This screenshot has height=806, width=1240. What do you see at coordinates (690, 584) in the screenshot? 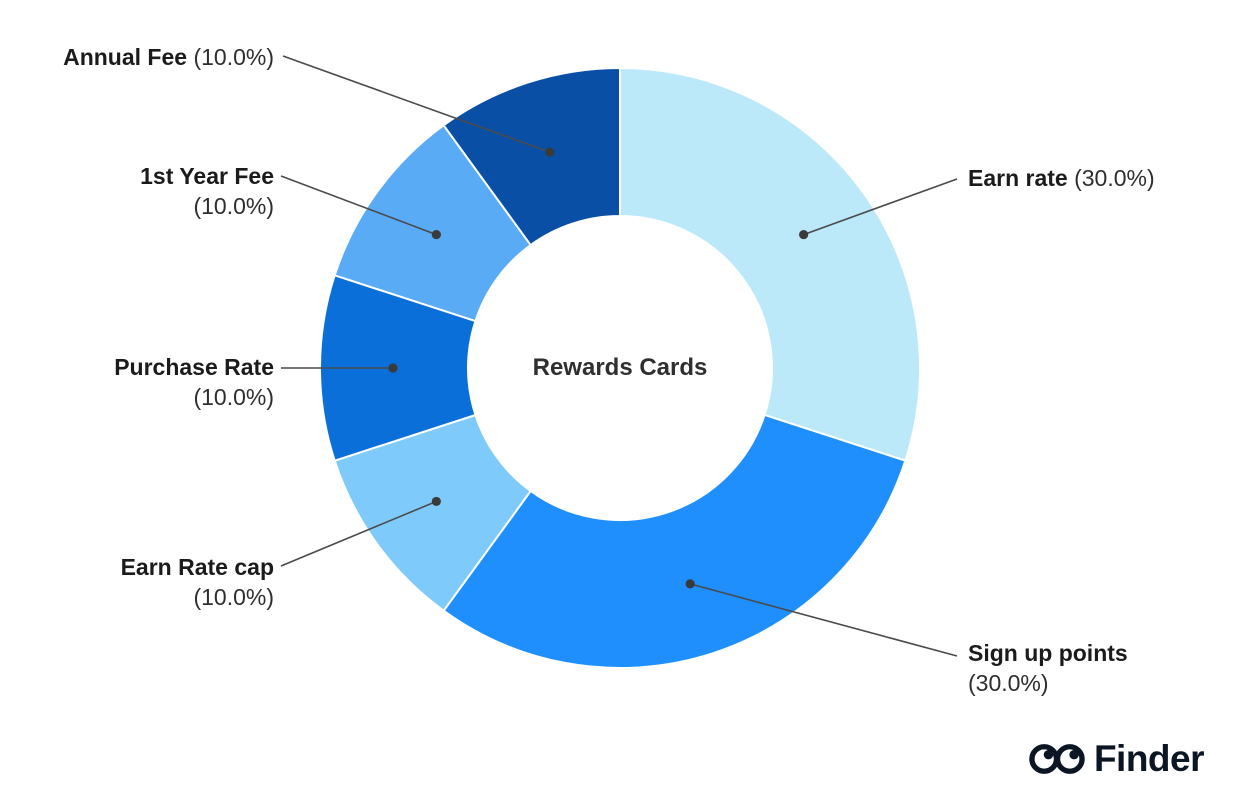
I see `leader-dot-sign-up-points` at bounding box center [690, 584].